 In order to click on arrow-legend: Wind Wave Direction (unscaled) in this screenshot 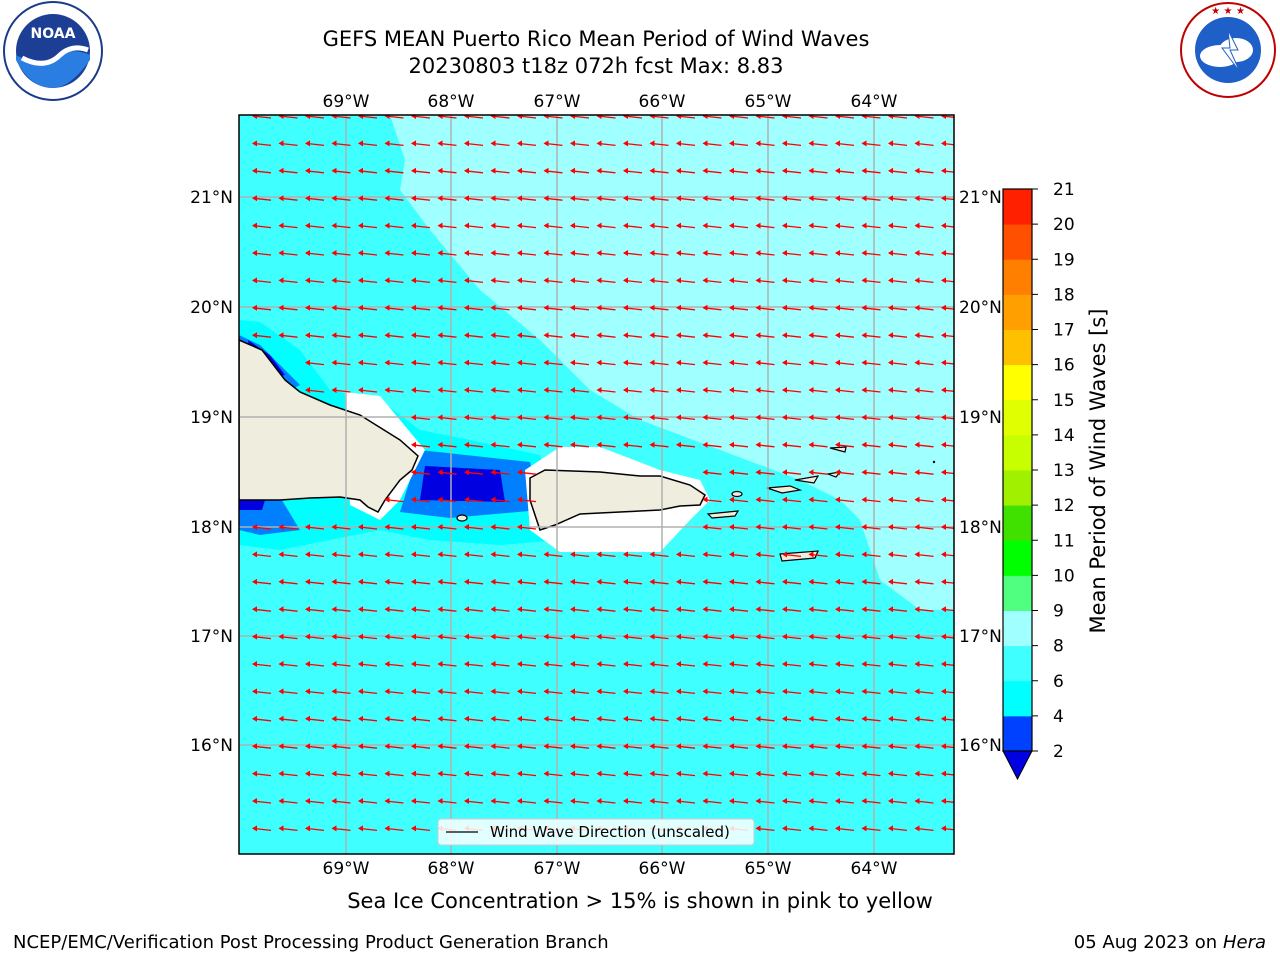, I will do `click(596, 832)`.